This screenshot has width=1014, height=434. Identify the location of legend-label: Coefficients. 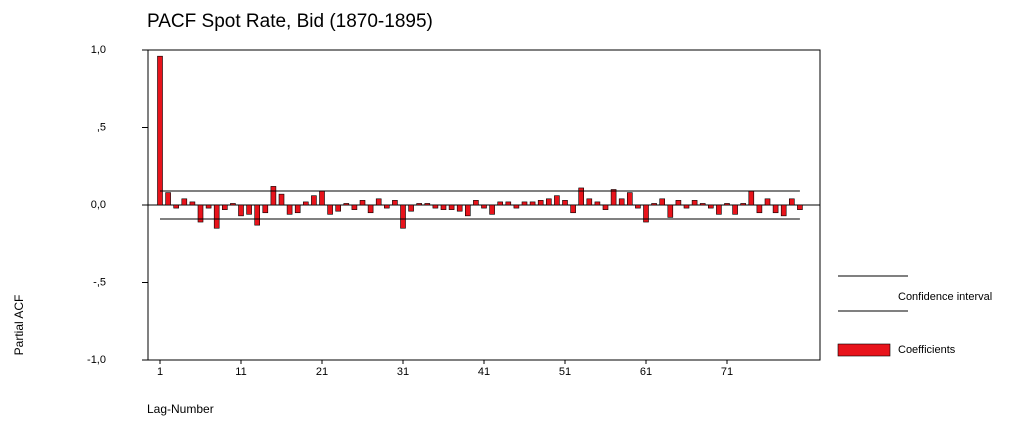
(927, 350).